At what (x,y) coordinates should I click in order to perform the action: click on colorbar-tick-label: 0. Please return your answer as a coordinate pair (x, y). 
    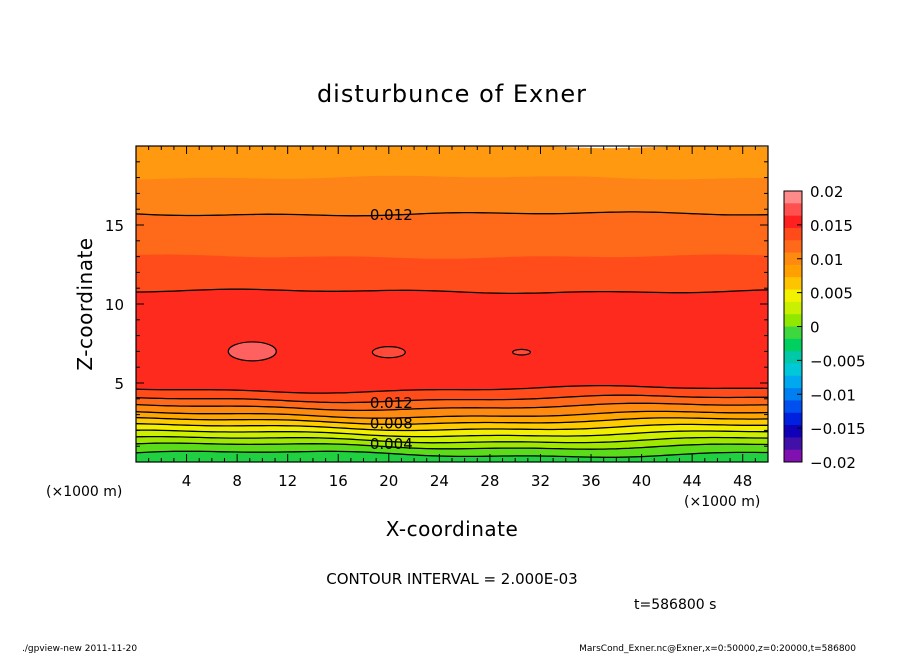
    Looking at the image, I should click on (815, 328).